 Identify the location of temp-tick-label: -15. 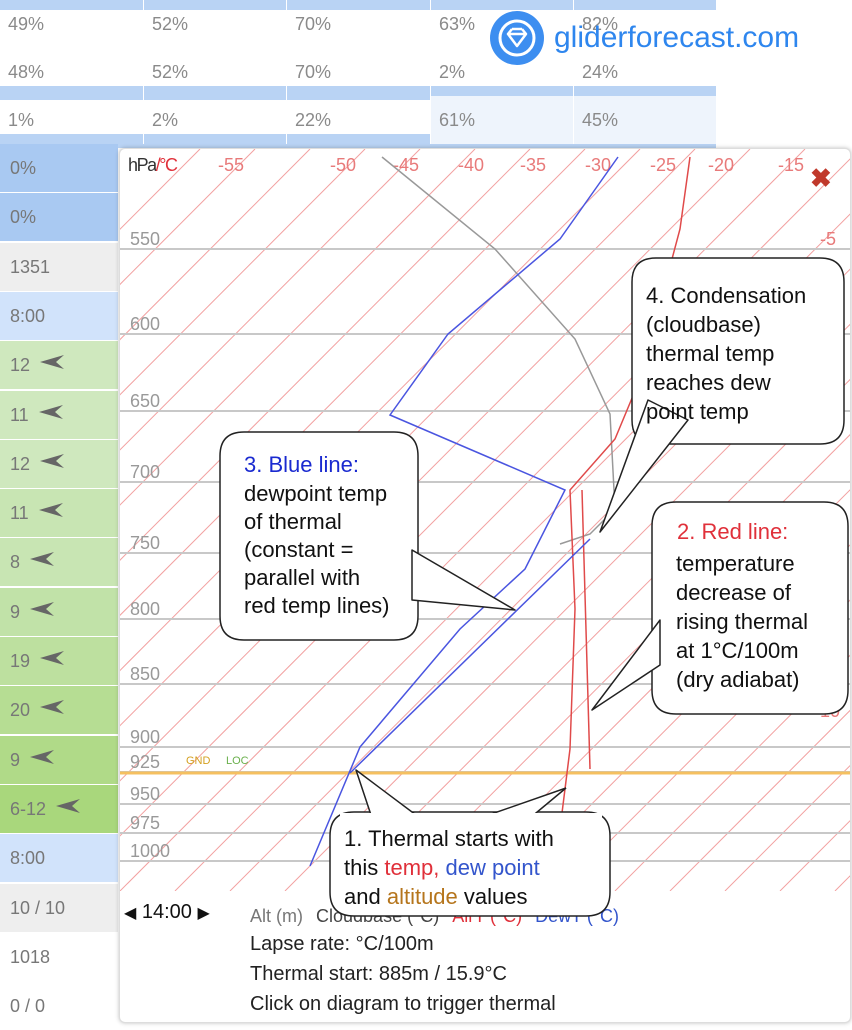
(791, 165).